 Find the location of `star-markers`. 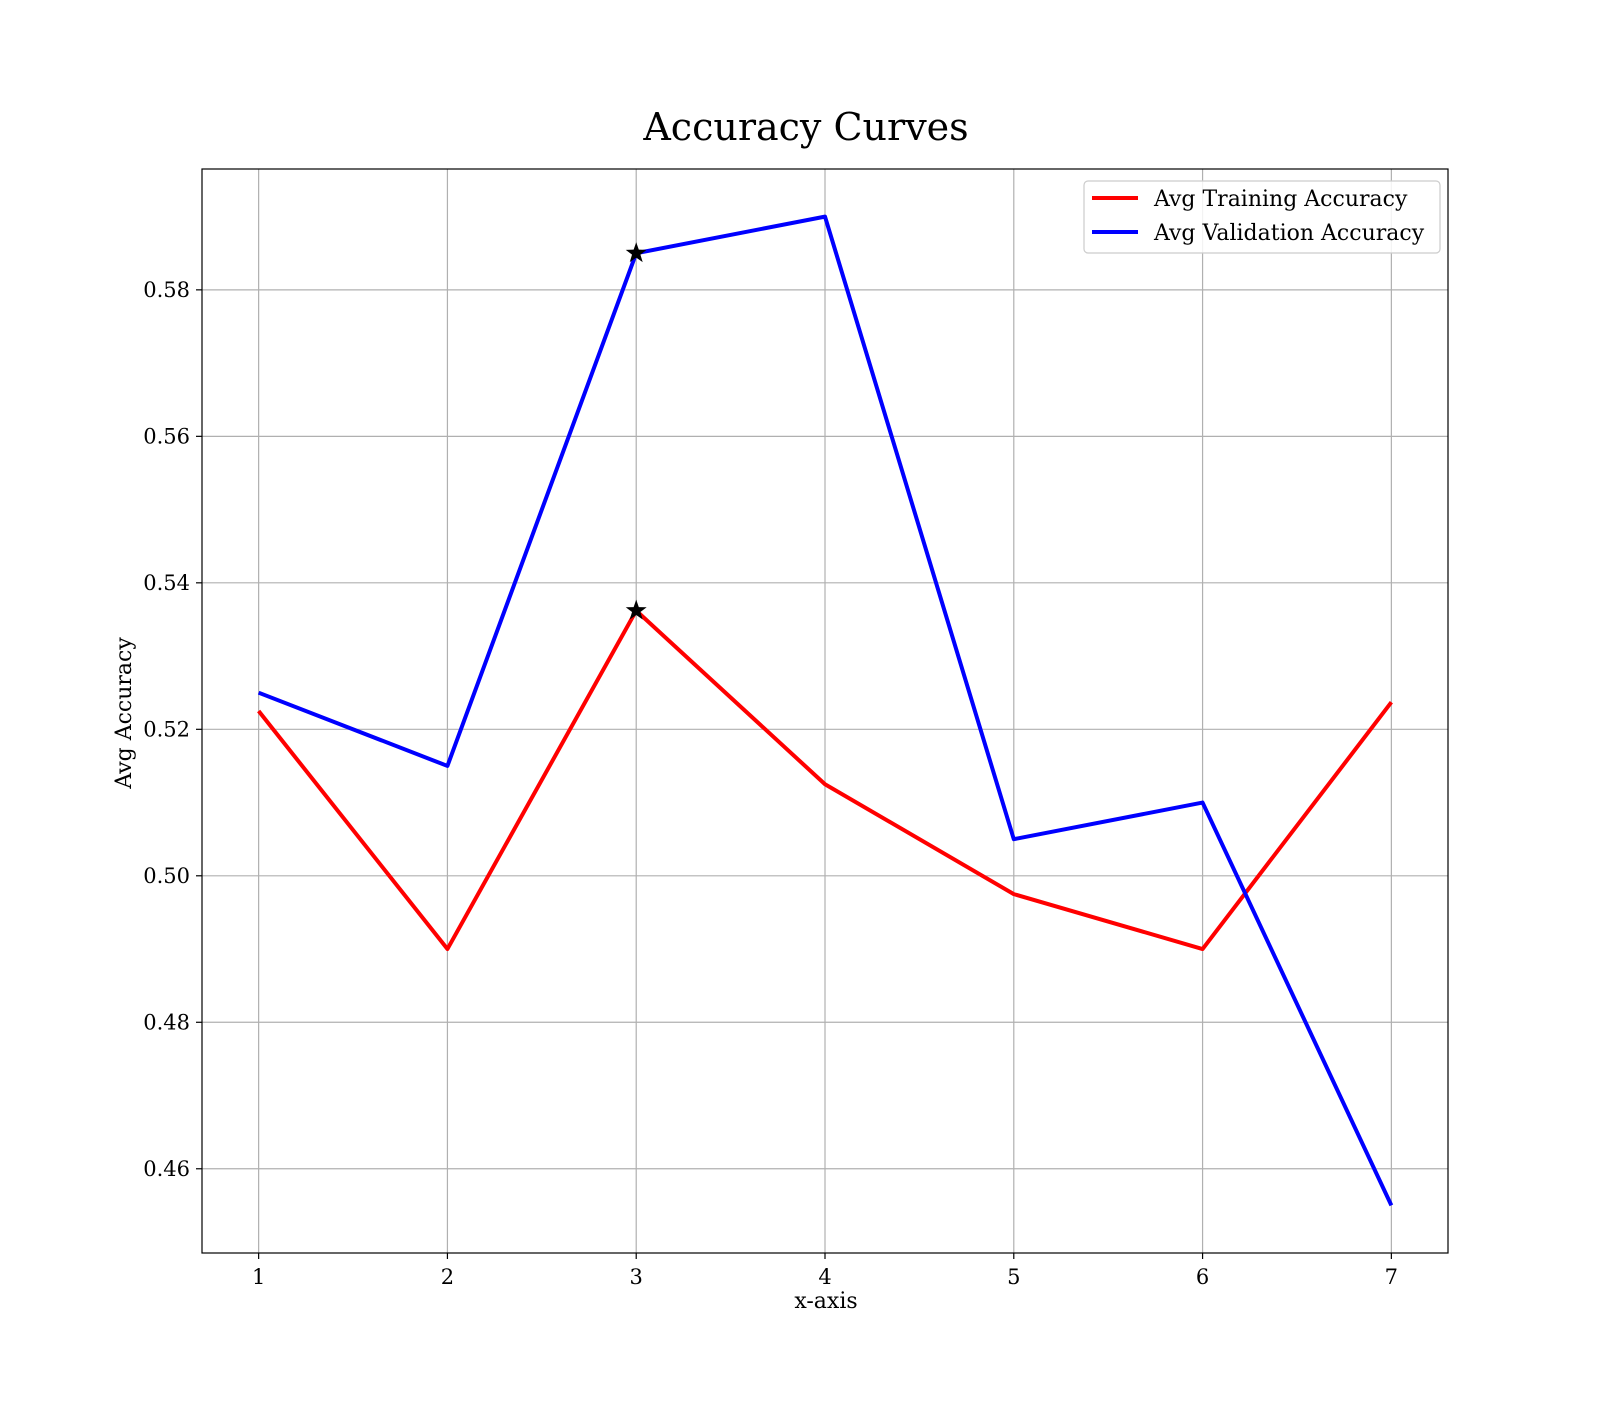

star-markers is located at coordinates (636, 431).